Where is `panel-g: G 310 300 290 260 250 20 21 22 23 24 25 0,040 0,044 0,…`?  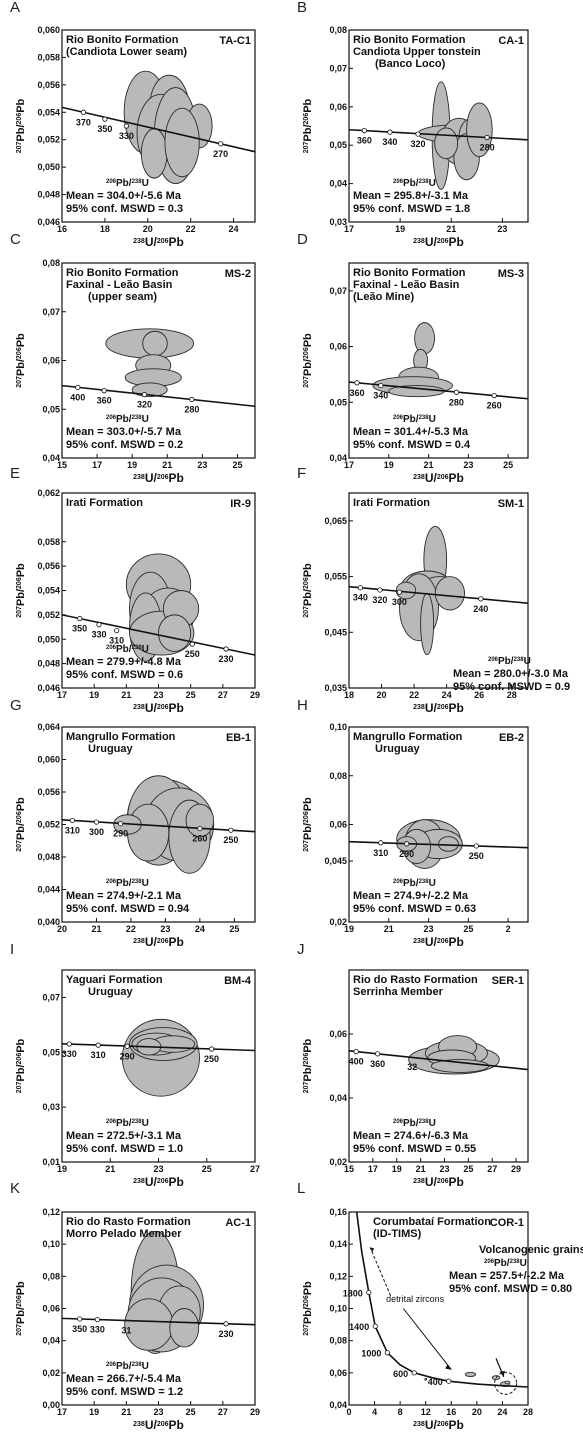 panel-g: G 310 300 290 260 250 20 21 22 23 24 25 0,040 0,044 0,… is located at coordinates (133, 823).